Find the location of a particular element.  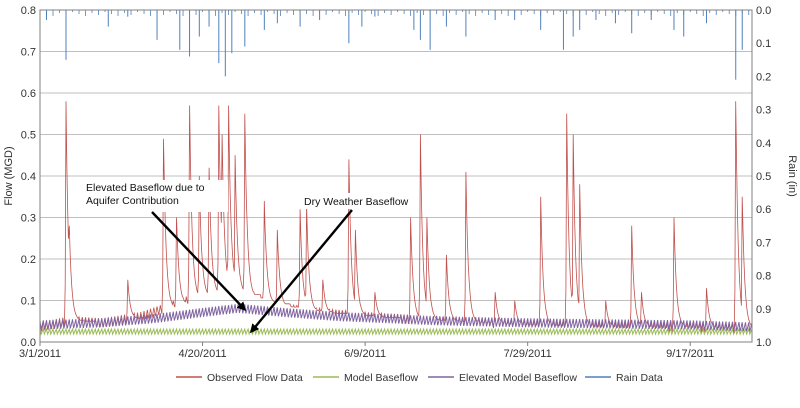

left-tick-label-3: 0.3 is located at coordinates (28, 219).